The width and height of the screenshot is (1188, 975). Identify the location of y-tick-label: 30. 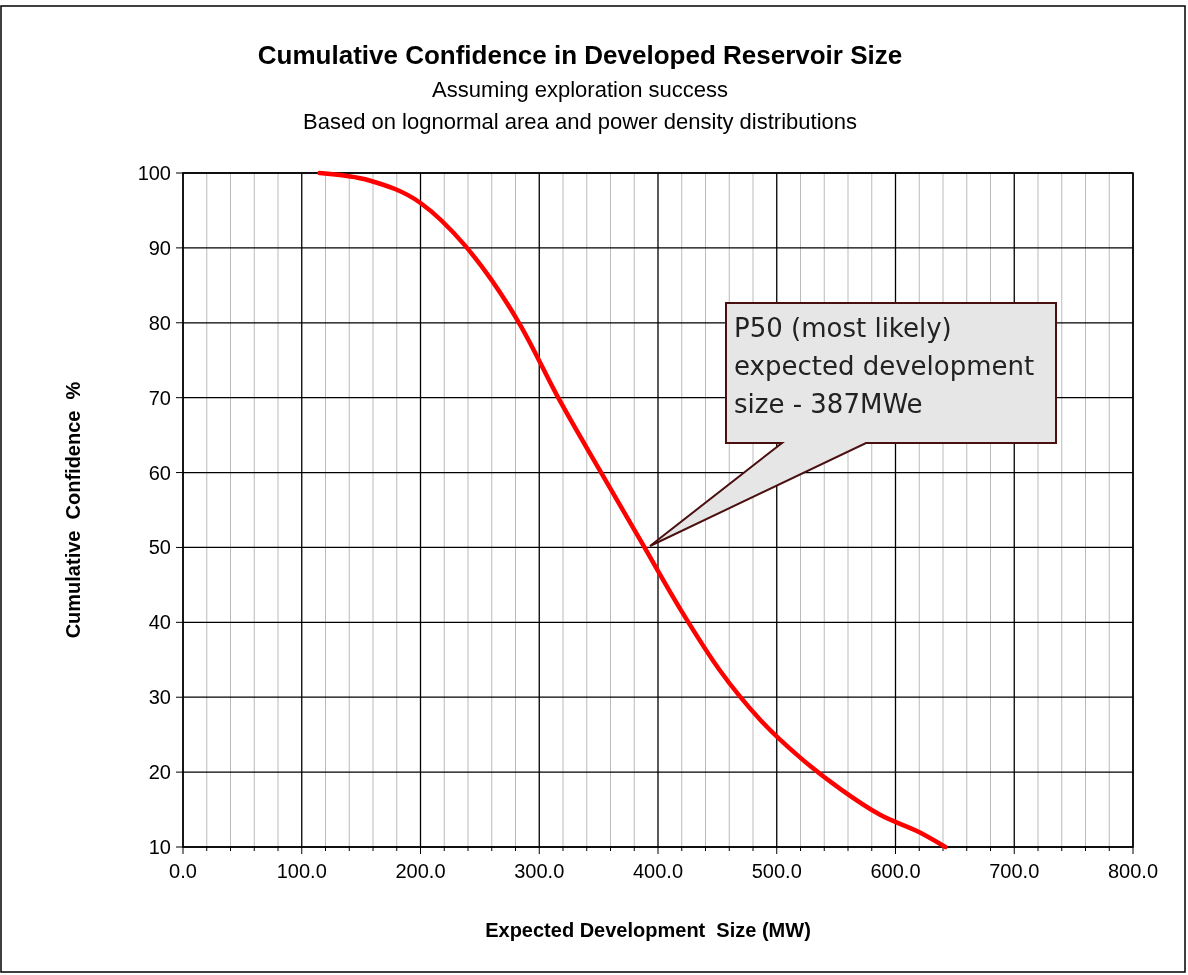
(159, 697).